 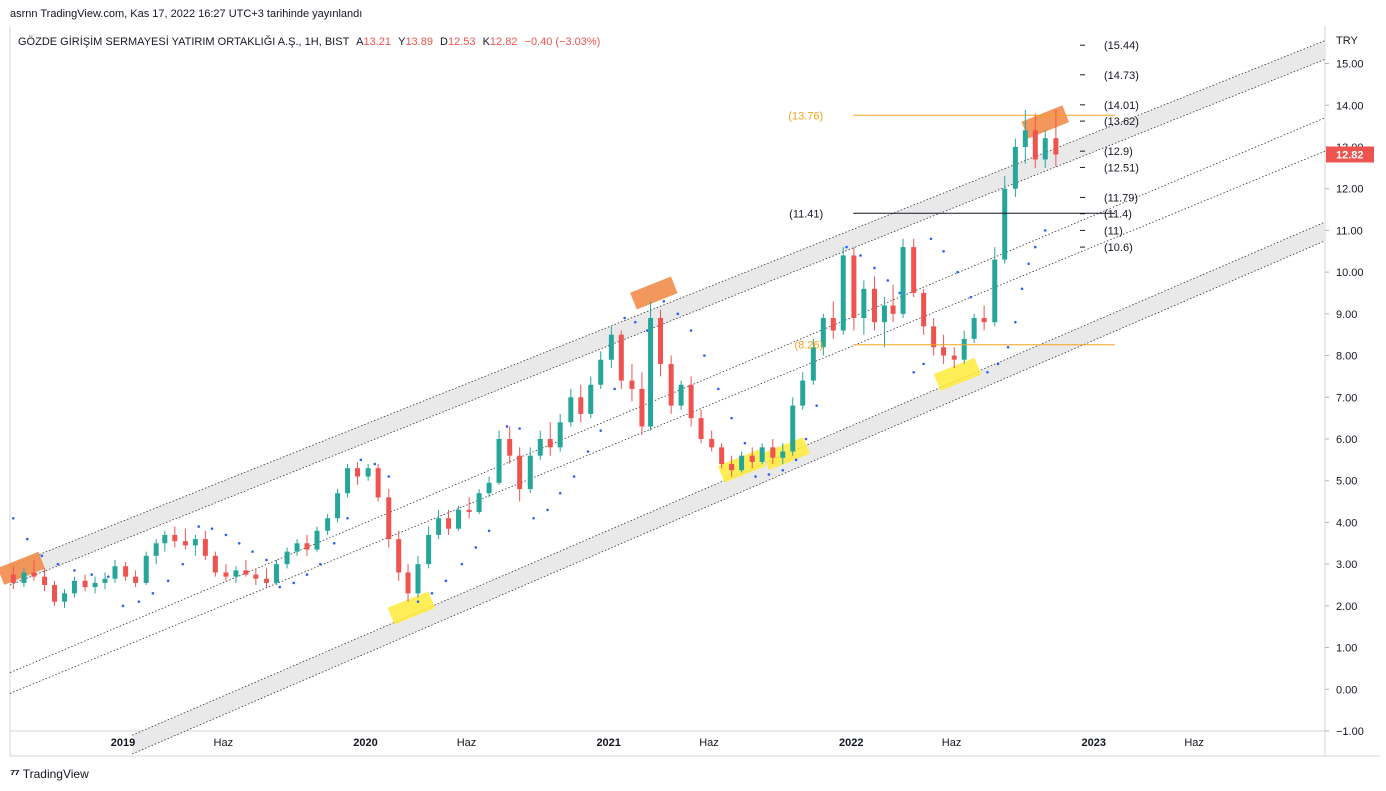 What do you see at coordinates (851, 743) in the screenshot?
I see `x-tick-label: 2022` at bounding box center [851, 743].